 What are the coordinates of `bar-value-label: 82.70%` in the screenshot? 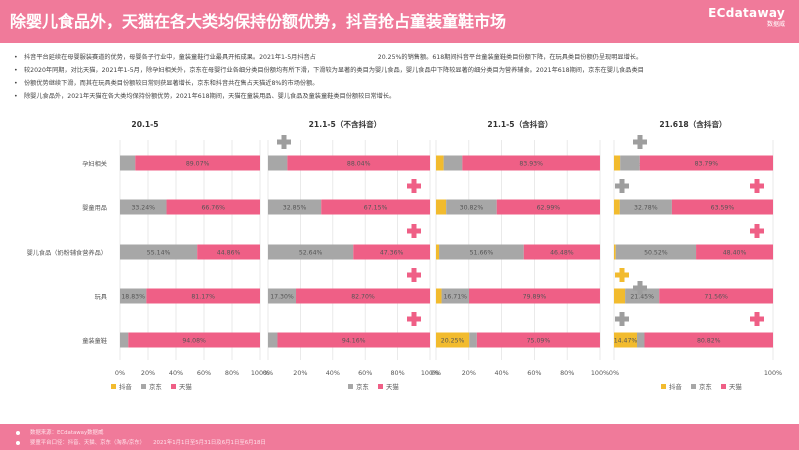 It's located at (363, 296).